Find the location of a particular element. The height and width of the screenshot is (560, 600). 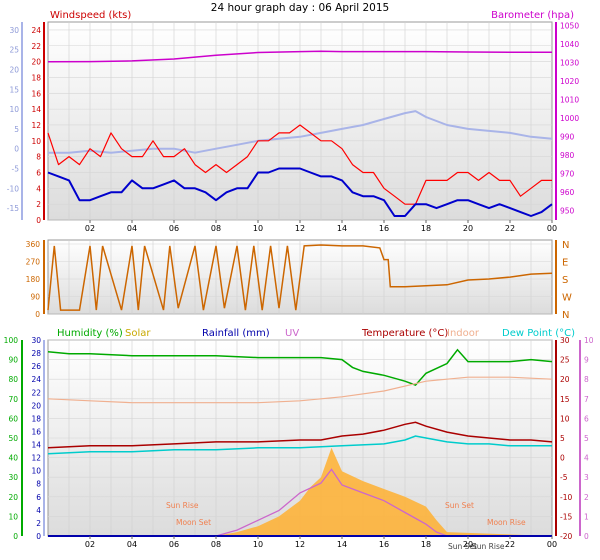

p1-x-tick-label: 08 is located at coordinates (216, 228).